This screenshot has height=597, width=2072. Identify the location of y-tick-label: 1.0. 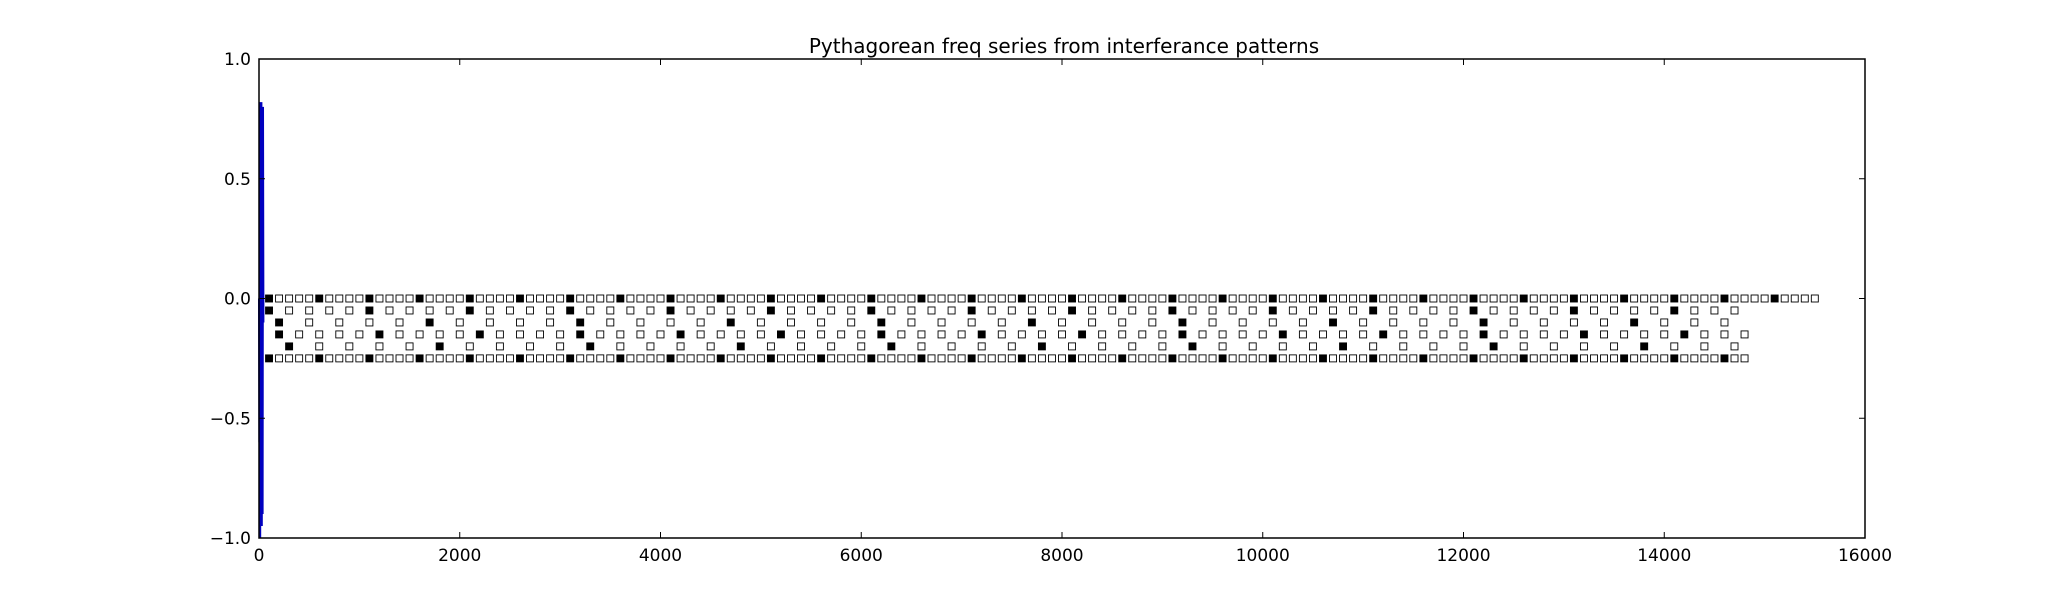
(237, 60).